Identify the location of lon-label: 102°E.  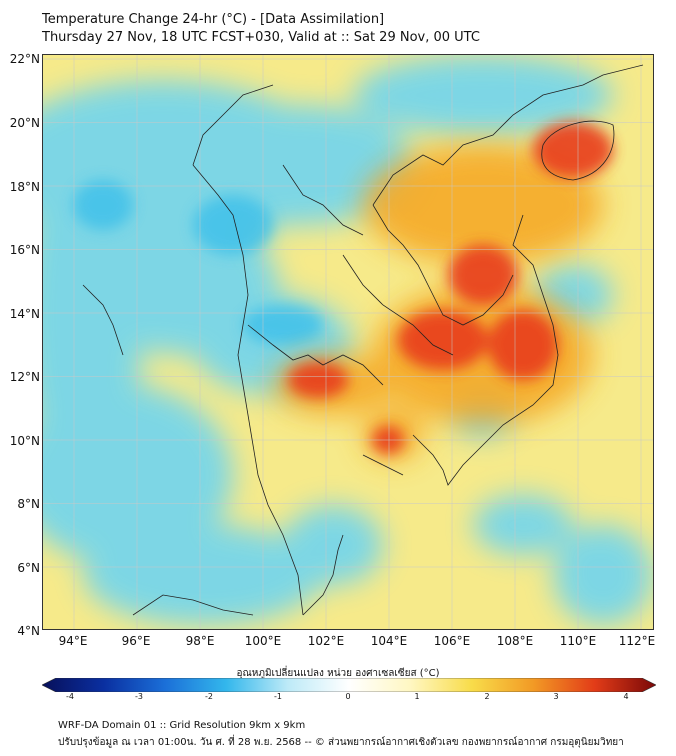
(326, 641).